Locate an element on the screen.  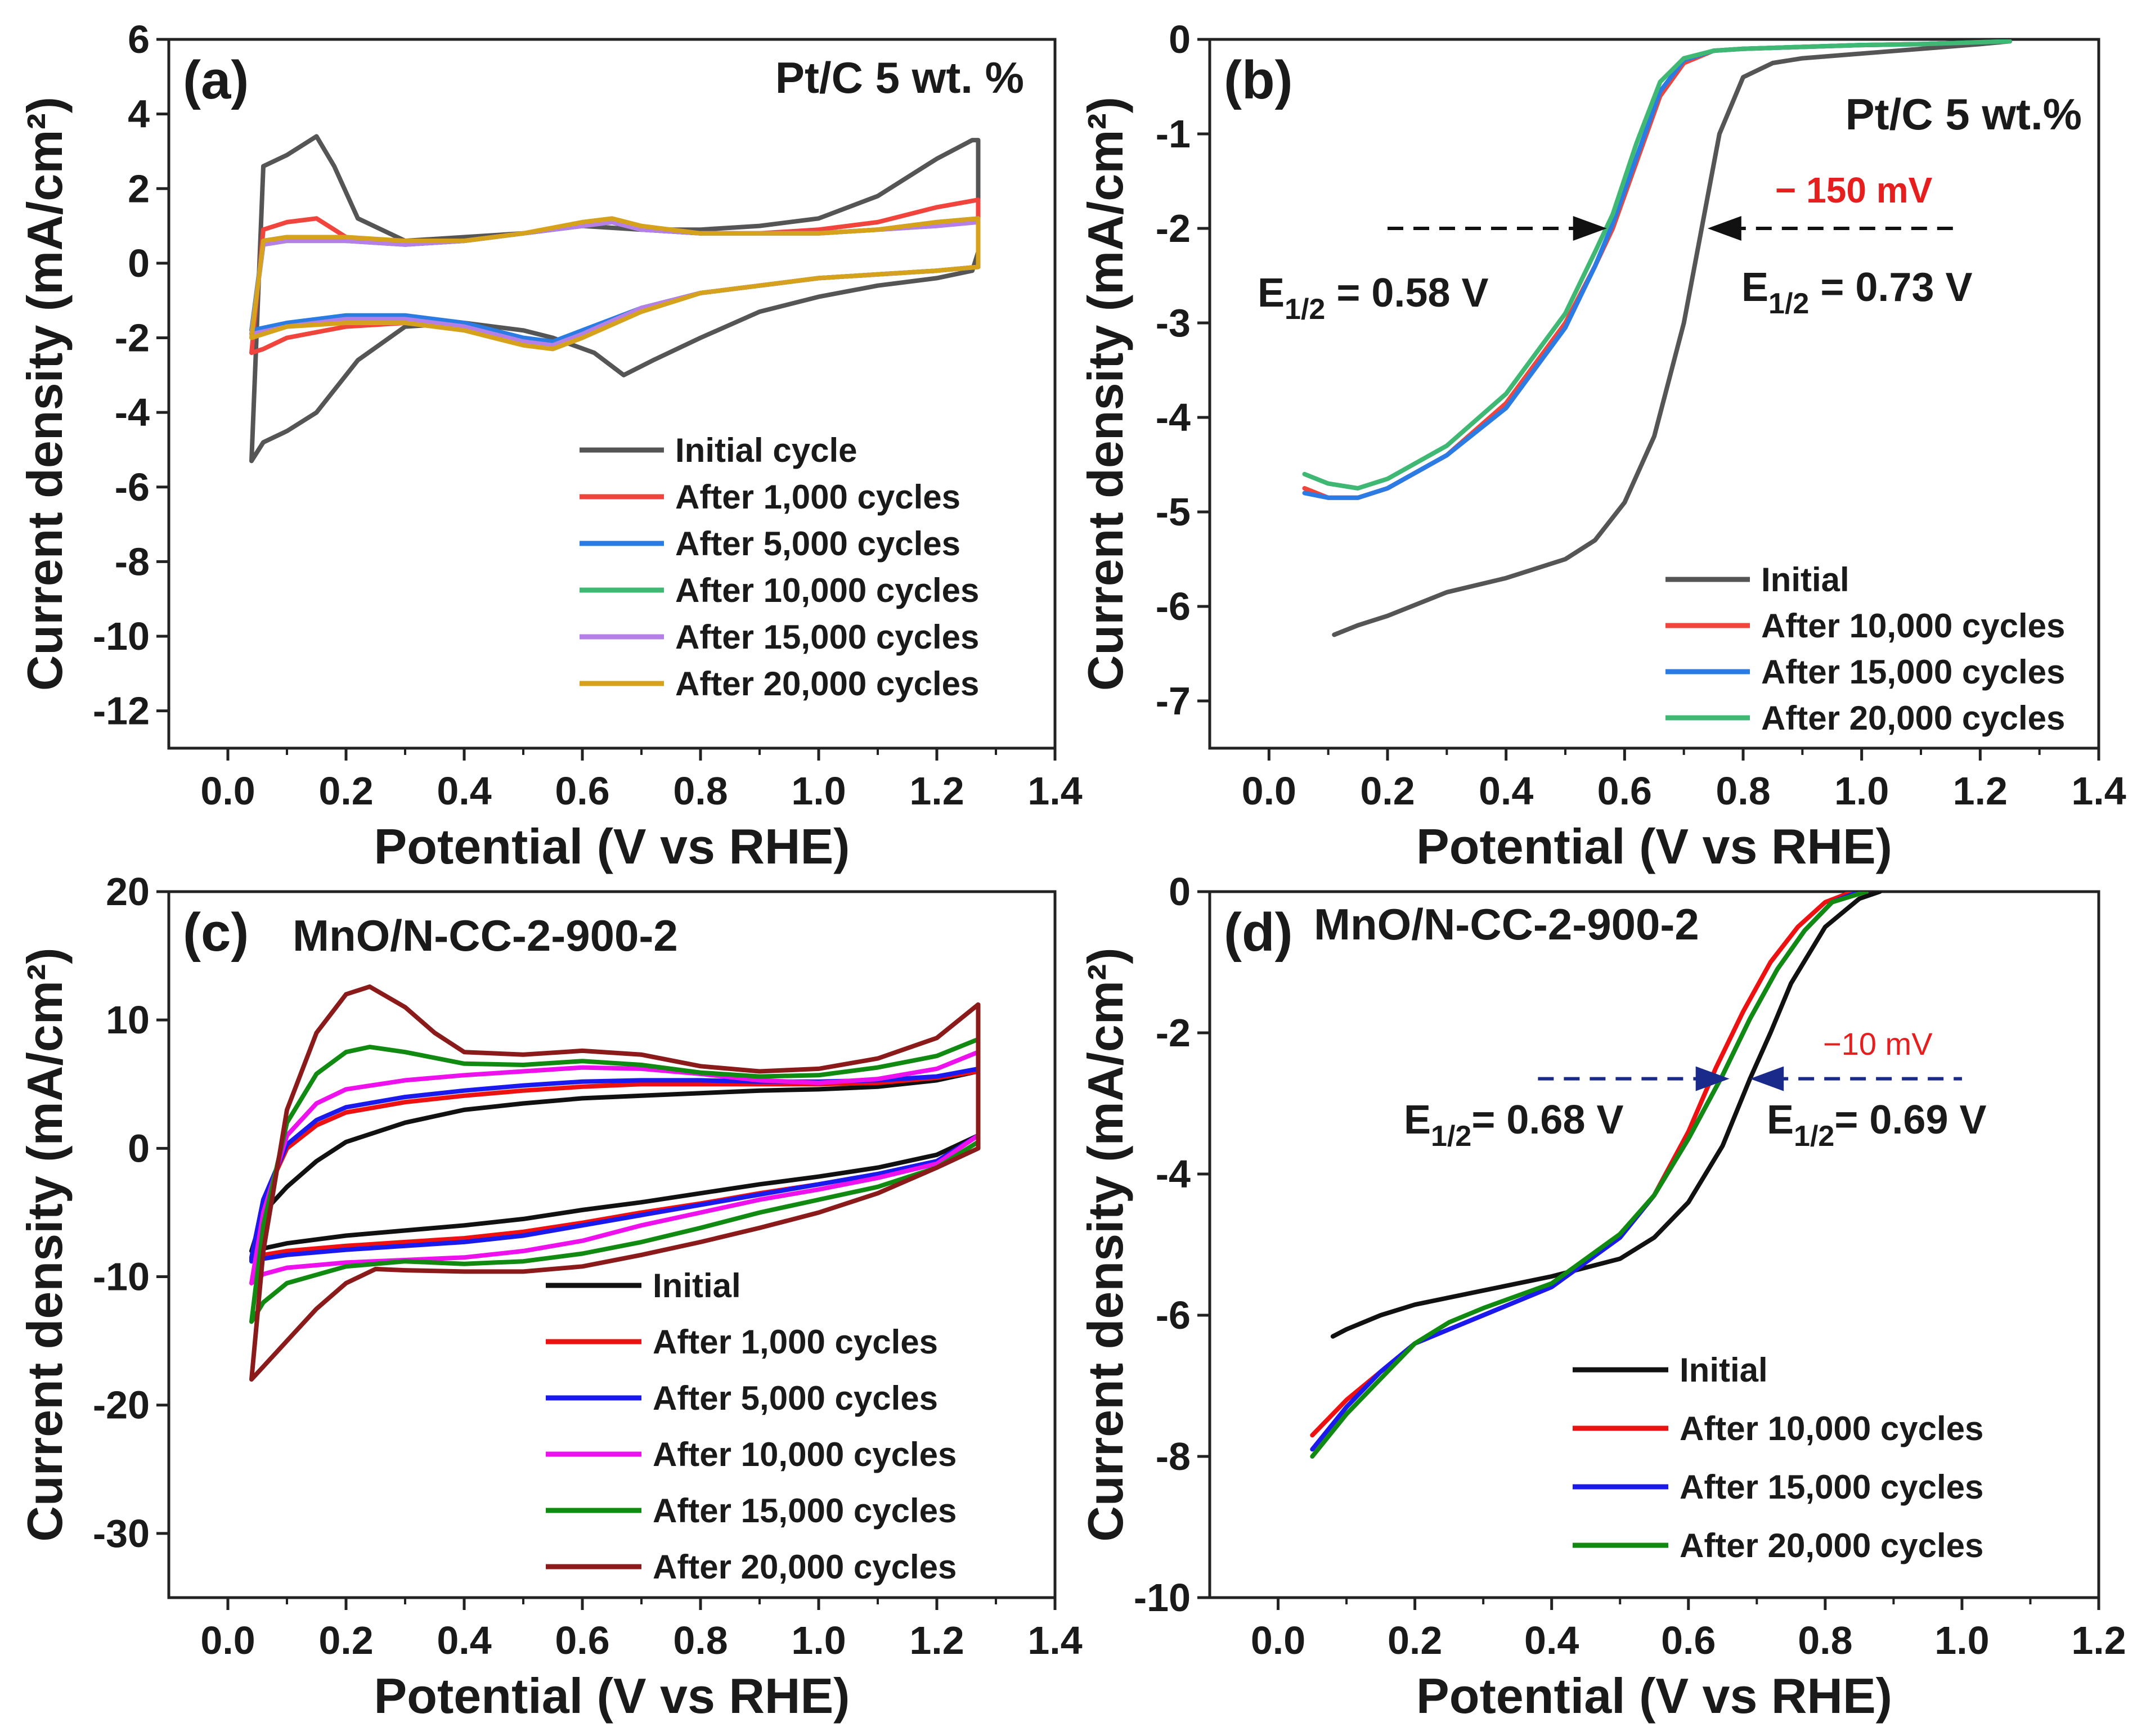
y-tick-label: -5 is located at coordinates (1173, 512).